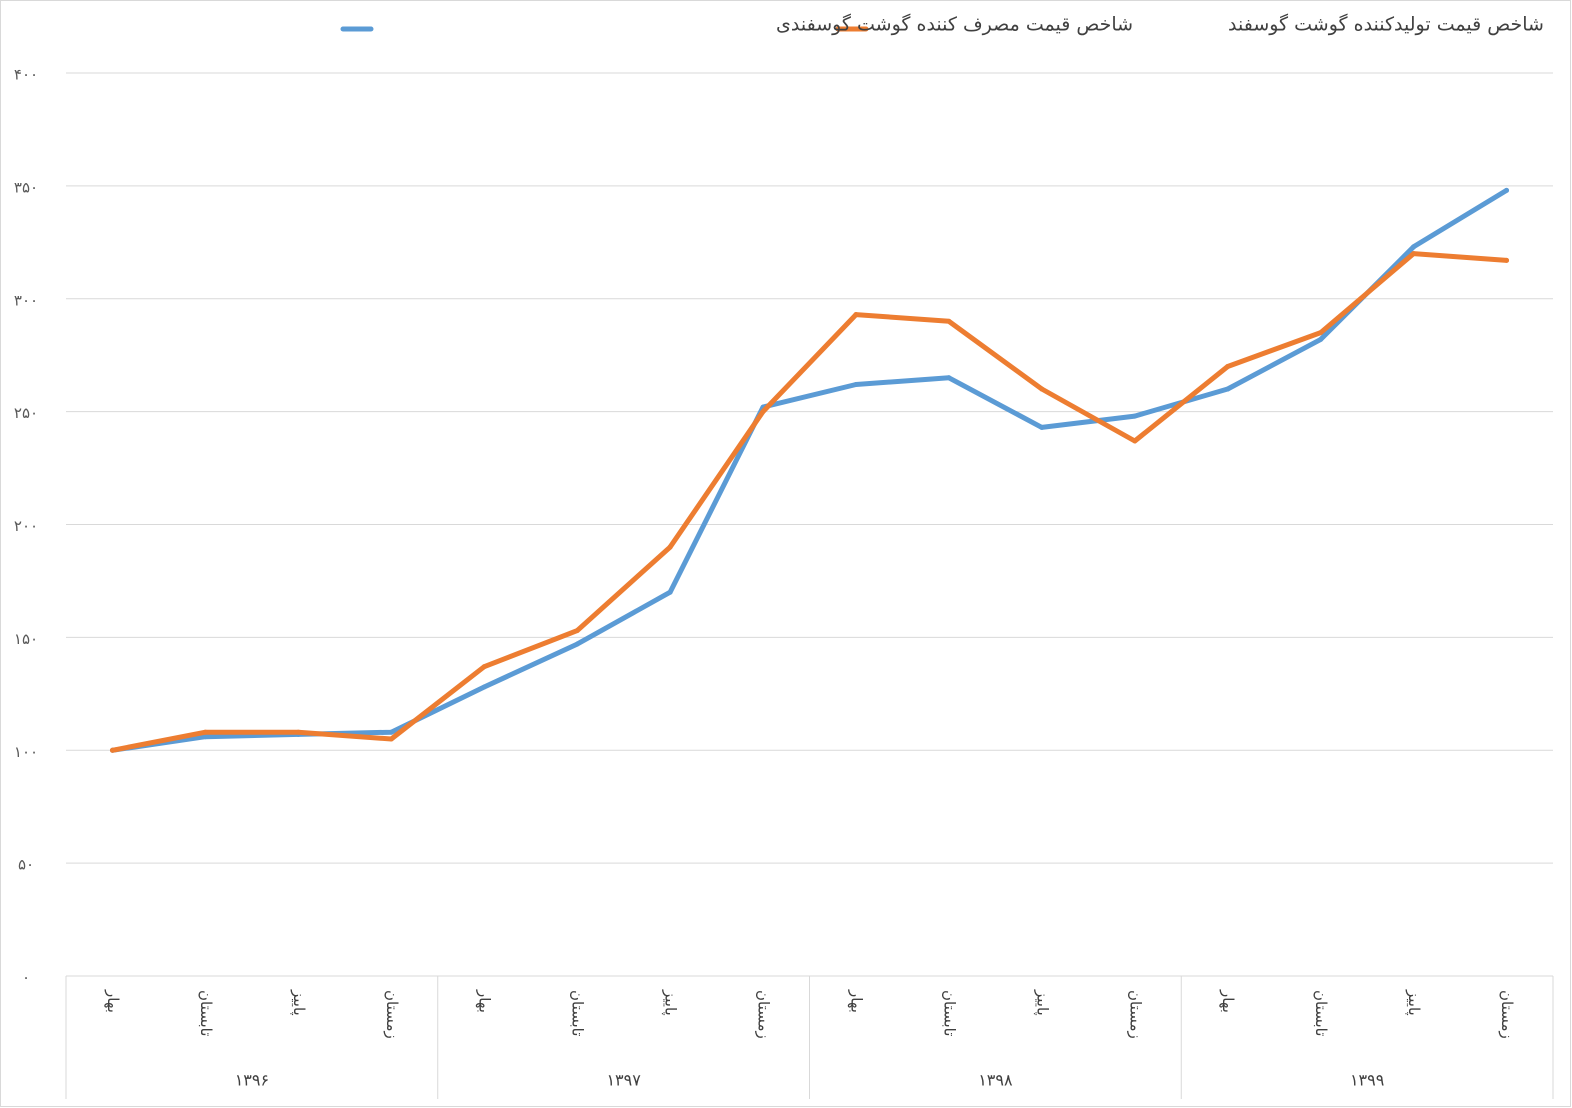 The width and height of the screenshot is (1572, 1108). I want to click on y-tick-label: ۰, so click(26, 978).